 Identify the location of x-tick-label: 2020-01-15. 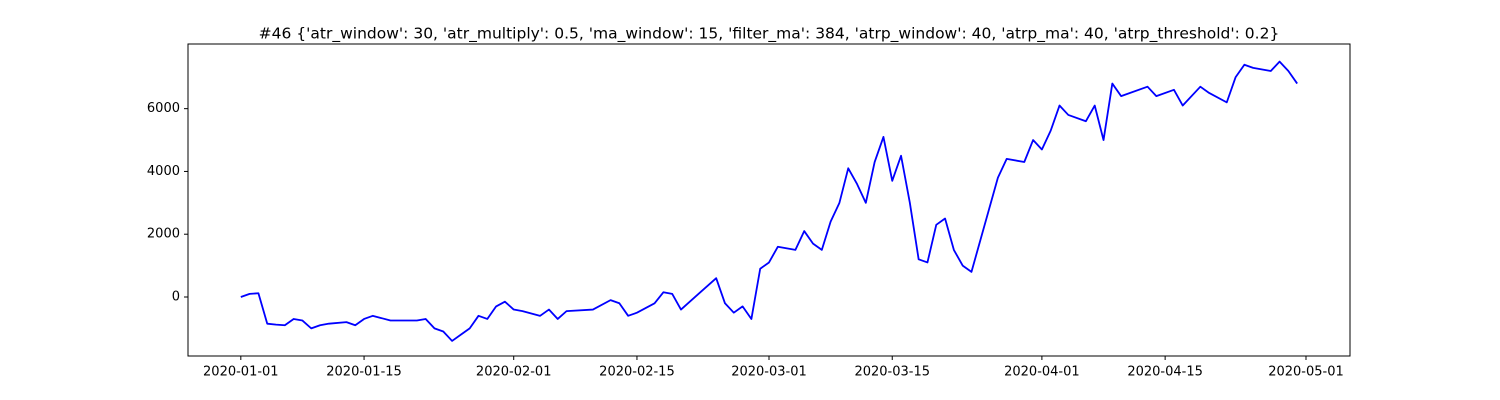
(364, 372).